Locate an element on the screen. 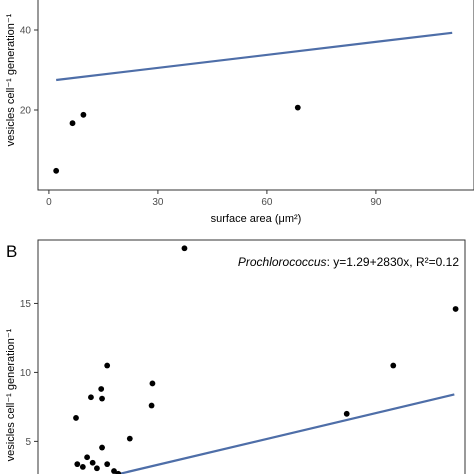 The image size is (474, 474). panel-b-fit-line is located at coordinates (284, 433).